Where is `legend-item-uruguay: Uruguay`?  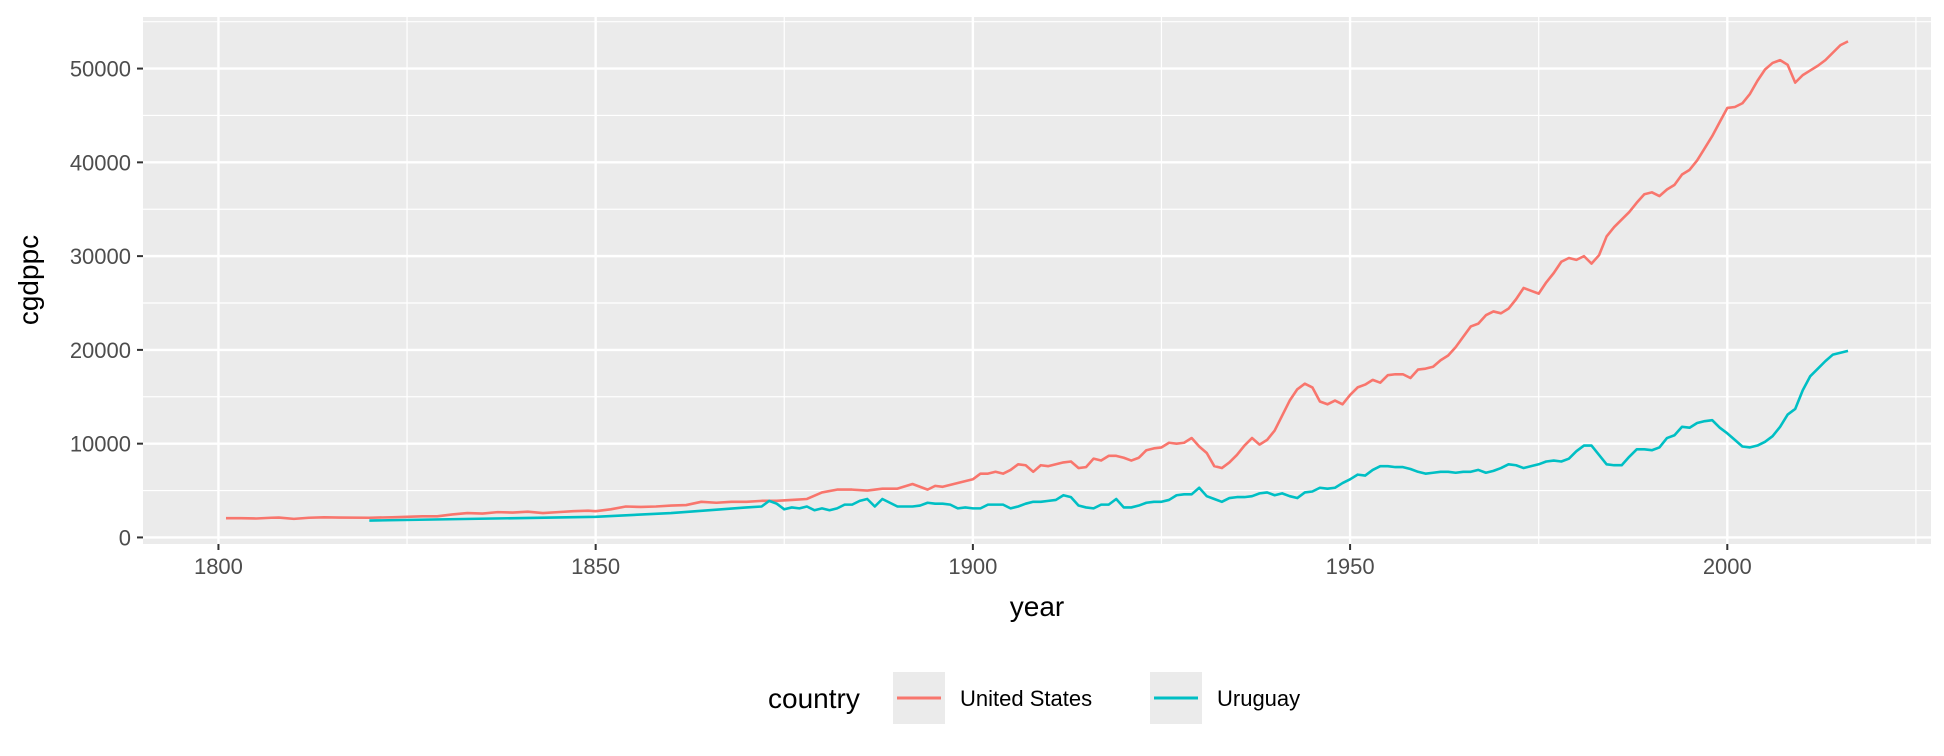 legend-item-uruguay: Uruguay is located at coordinates (1225, 698).